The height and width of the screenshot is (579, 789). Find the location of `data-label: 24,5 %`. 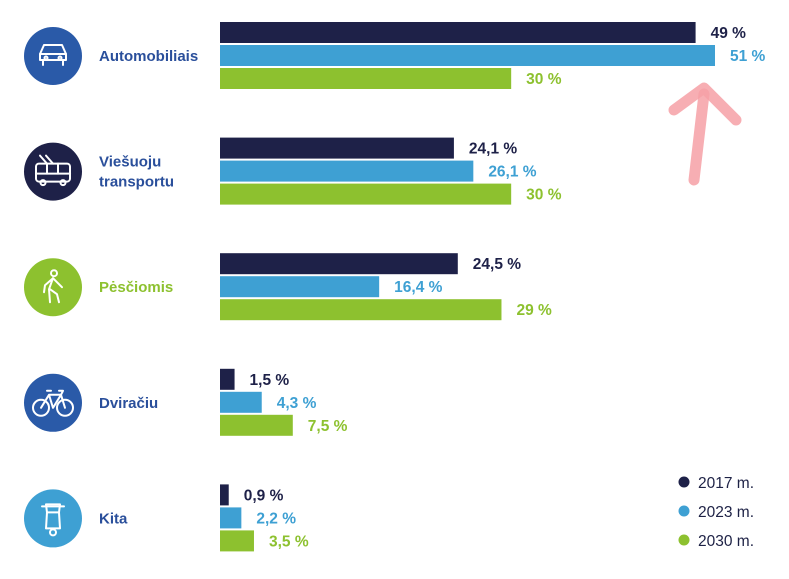

data-label: 24,5 % is located at coordinates (497, 264).